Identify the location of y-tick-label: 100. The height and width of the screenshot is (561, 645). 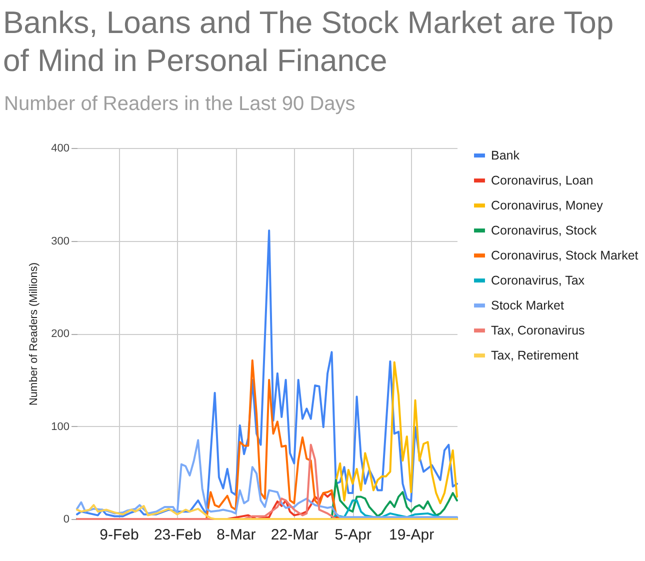
(60, 426).